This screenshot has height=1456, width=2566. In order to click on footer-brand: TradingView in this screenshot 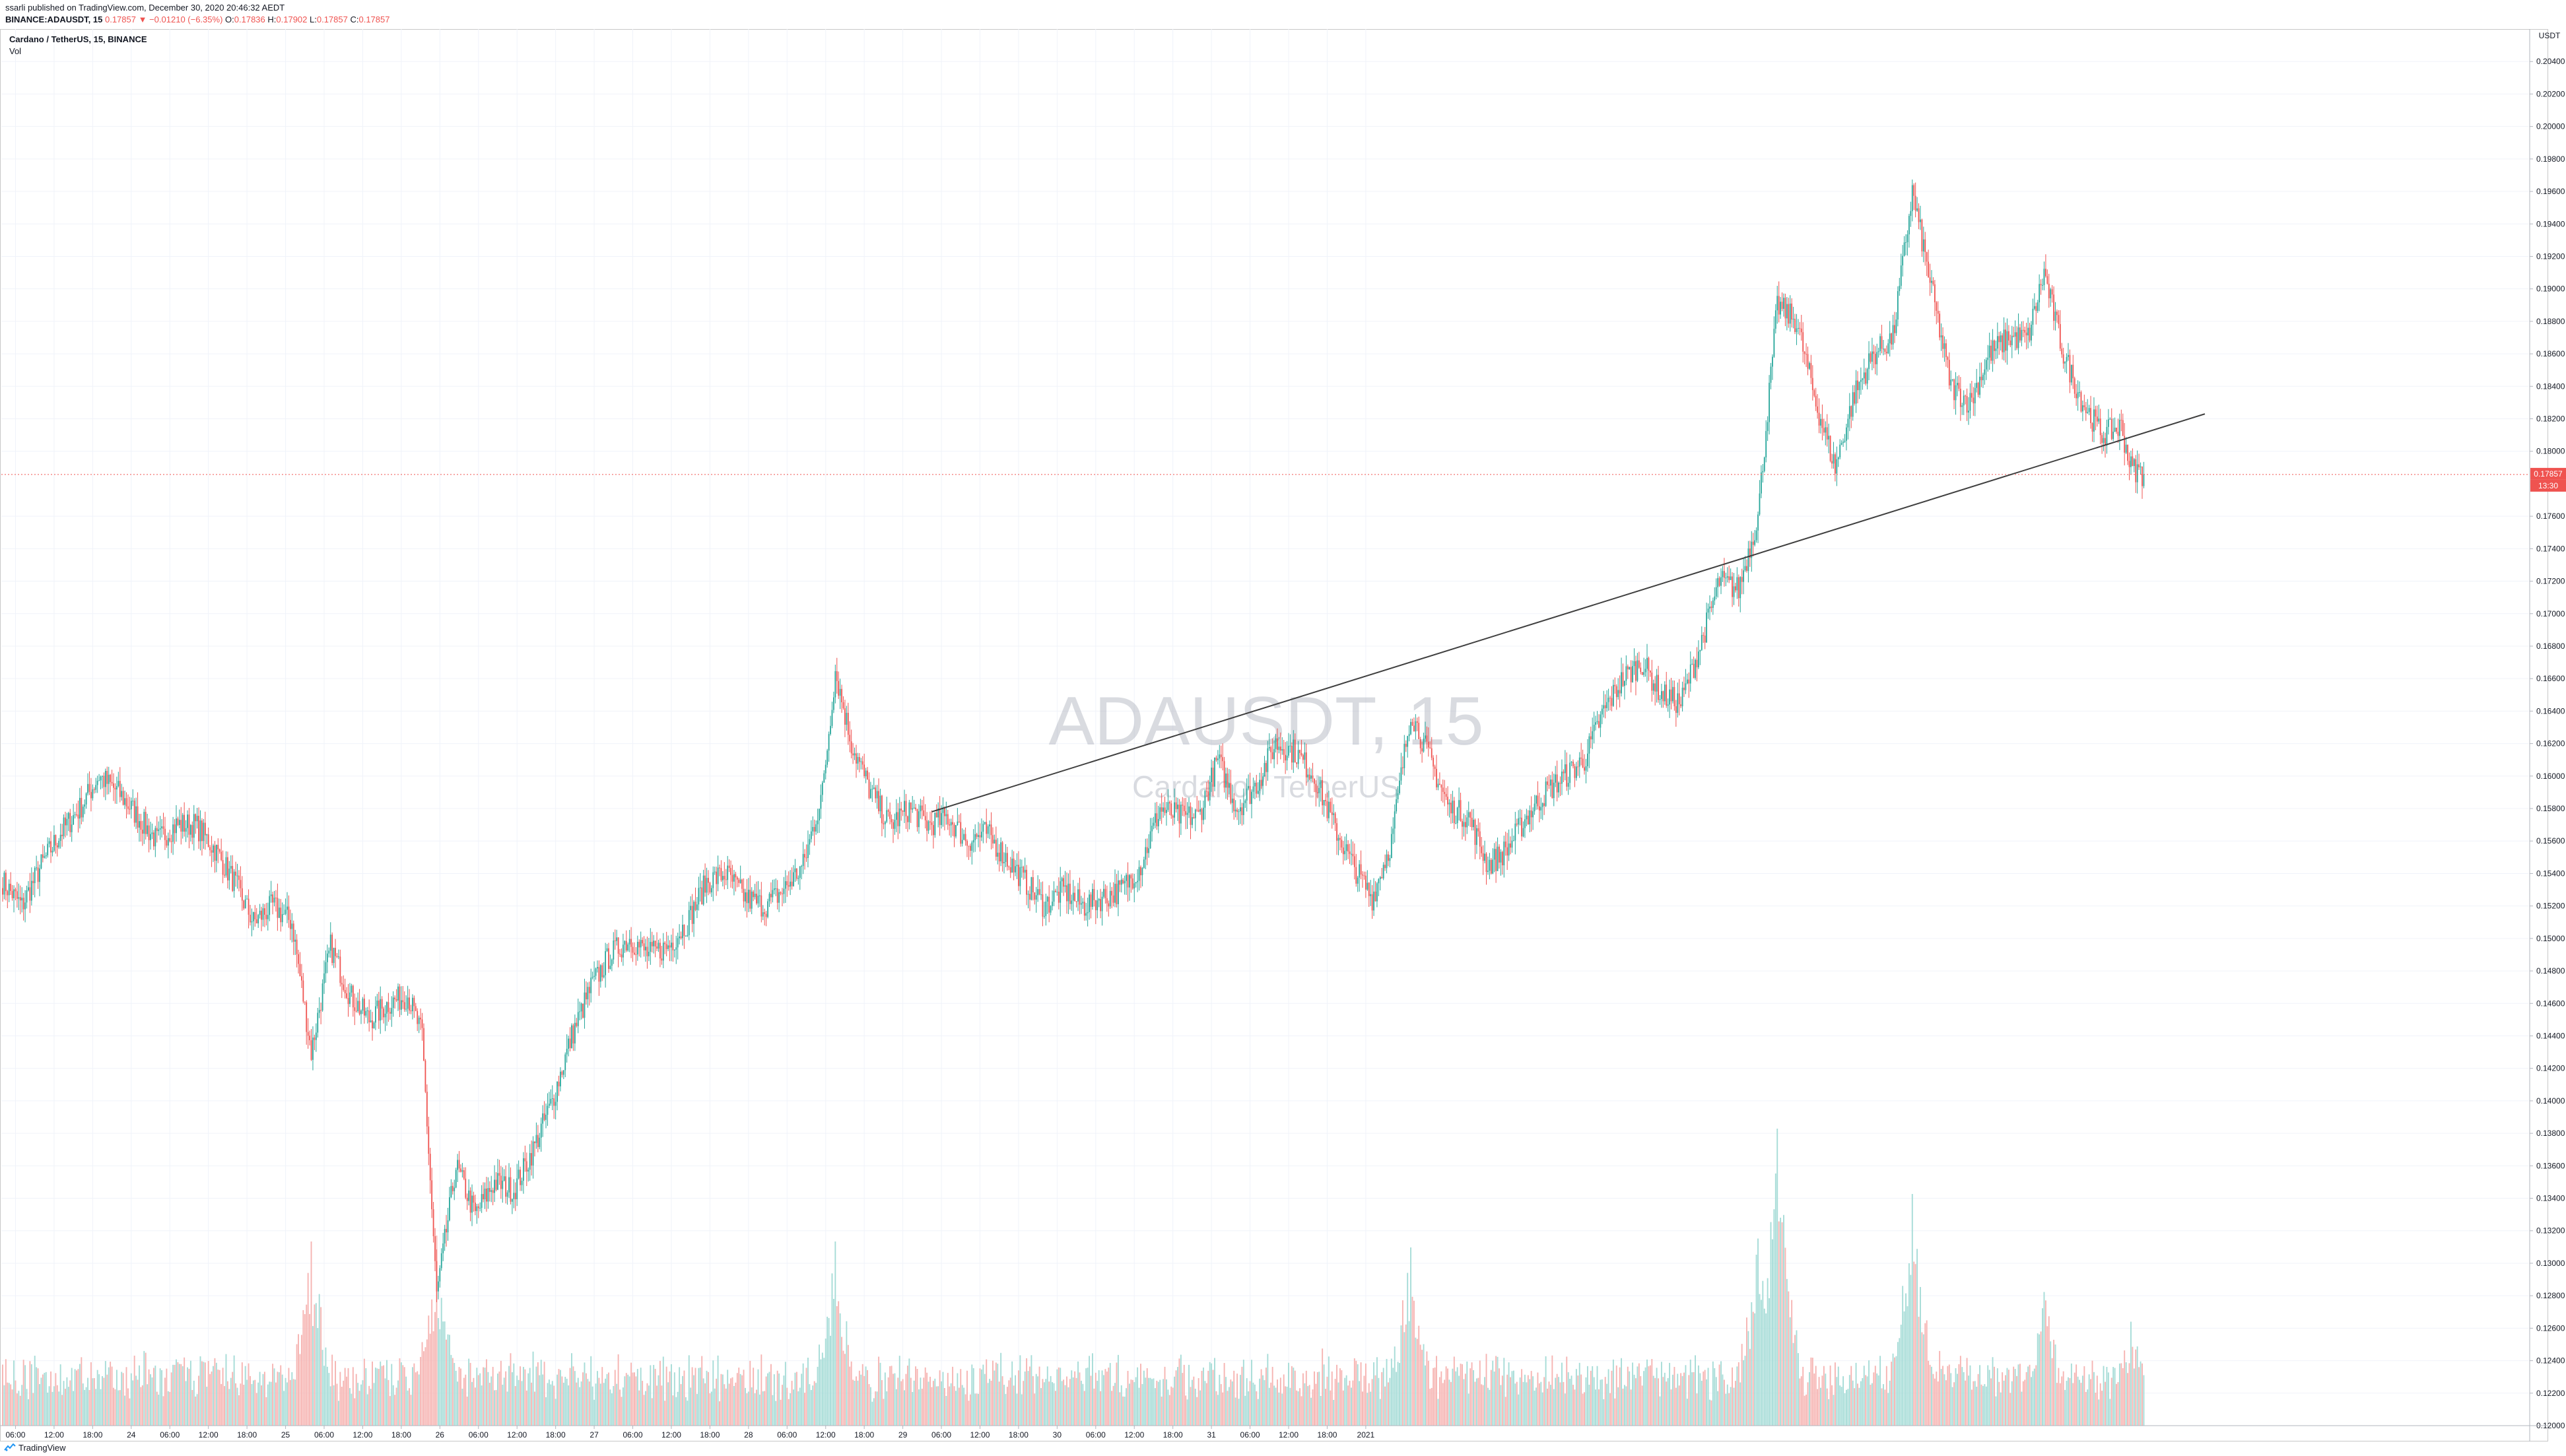, I will do `click(35, 1448)`.